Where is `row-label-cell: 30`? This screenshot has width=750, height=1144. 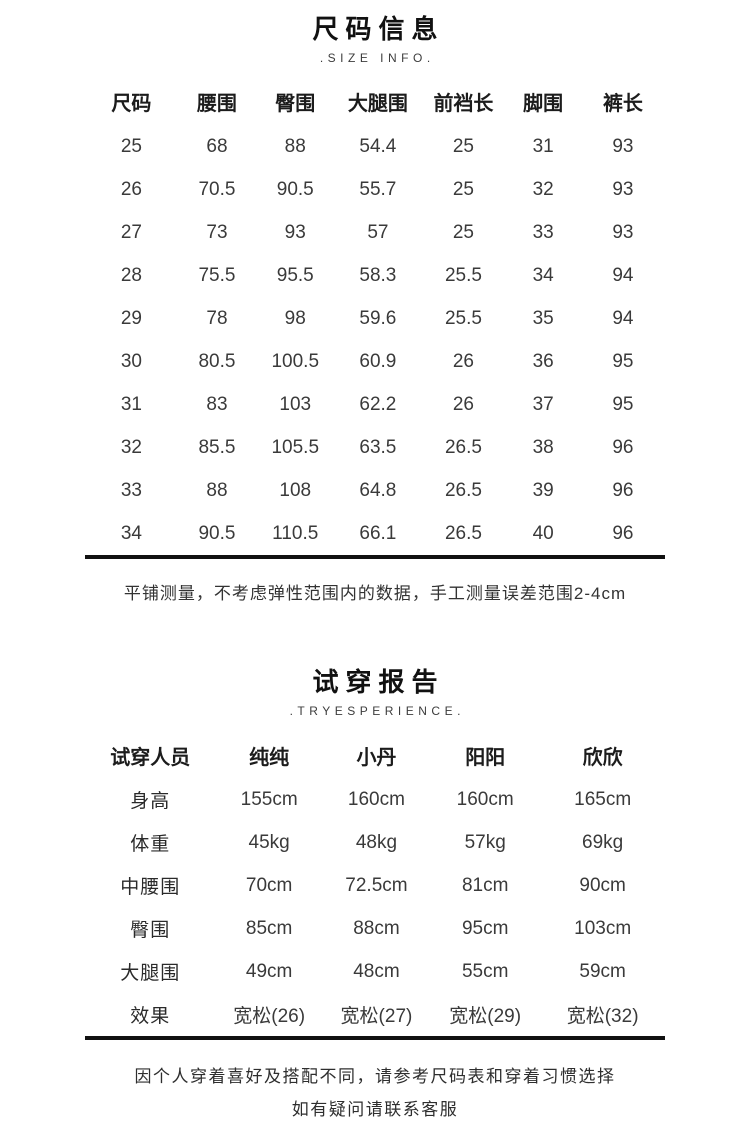
row-label-cell: 30 is located at coordinates (131, 361).